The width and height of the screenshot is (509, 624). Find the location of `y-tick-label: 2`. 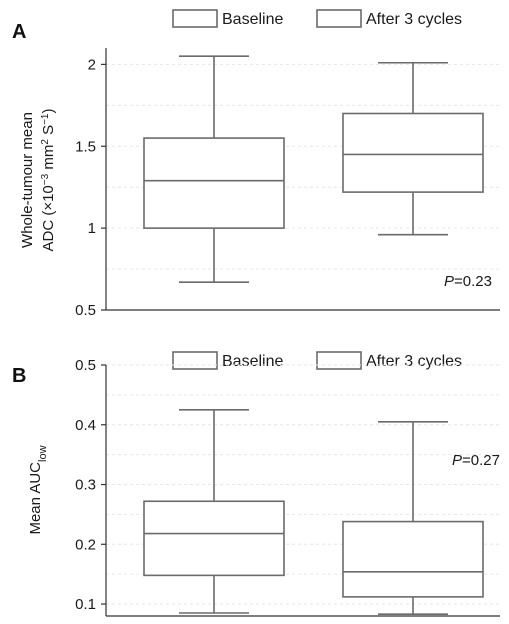

y-tick-label: 2 is located at coordinates (92, 64).